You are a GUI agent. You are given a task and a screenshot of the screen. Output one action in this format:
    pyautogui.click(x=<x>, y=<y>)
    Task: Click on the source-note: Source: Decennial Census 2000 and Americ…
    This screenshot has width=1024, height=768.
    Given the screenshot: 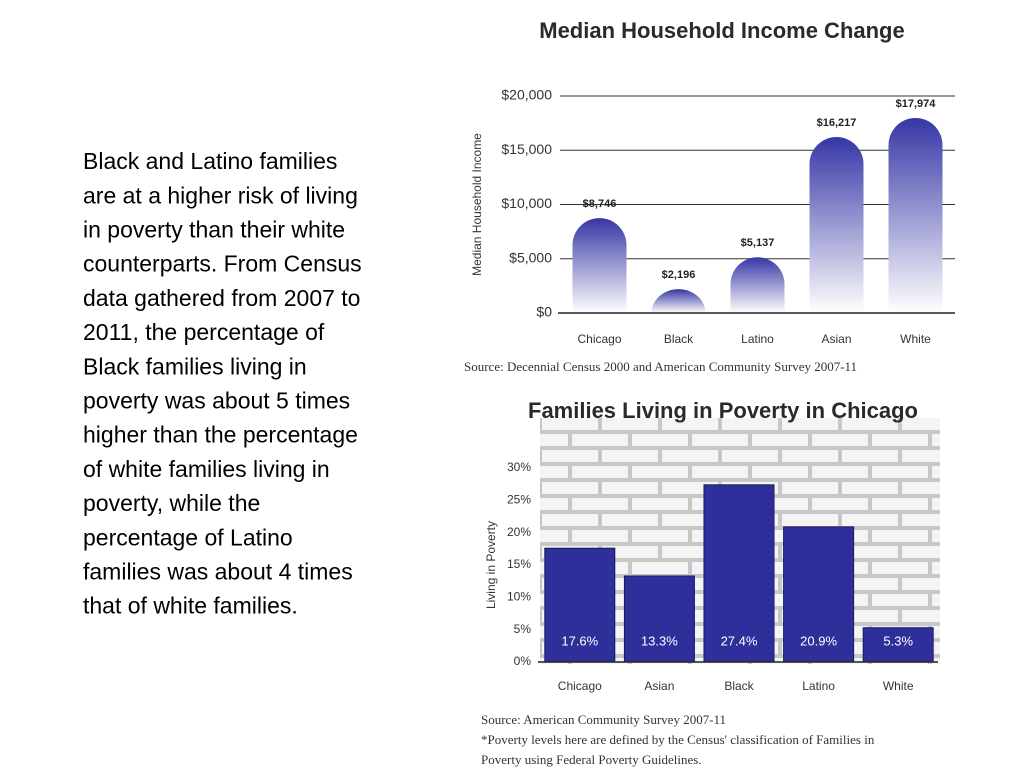 What is the action you would take?
    pyautogui.click(x=660, y=366)
    